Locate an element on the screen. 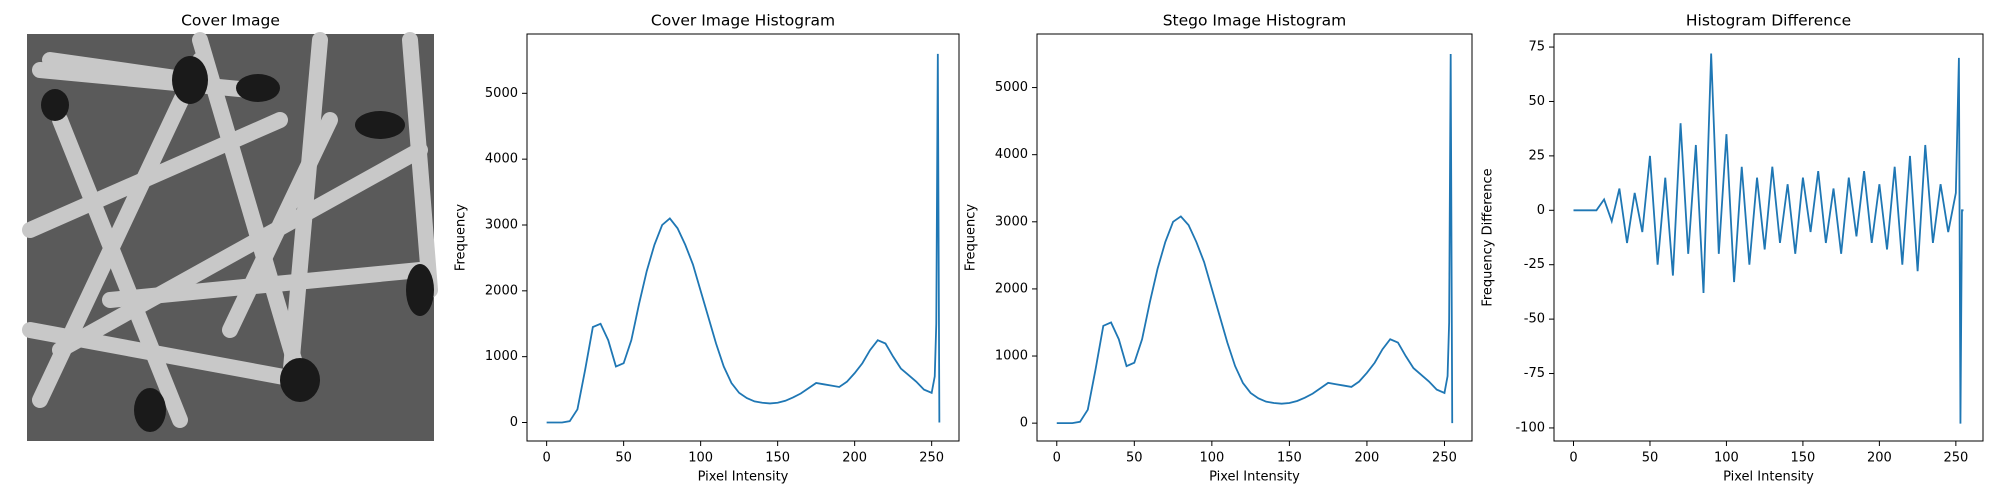 Image resolution: width=2000 pixels, height=500 pixels. chart-title: Cover Image Histogram is located at coordinates (743, 21).